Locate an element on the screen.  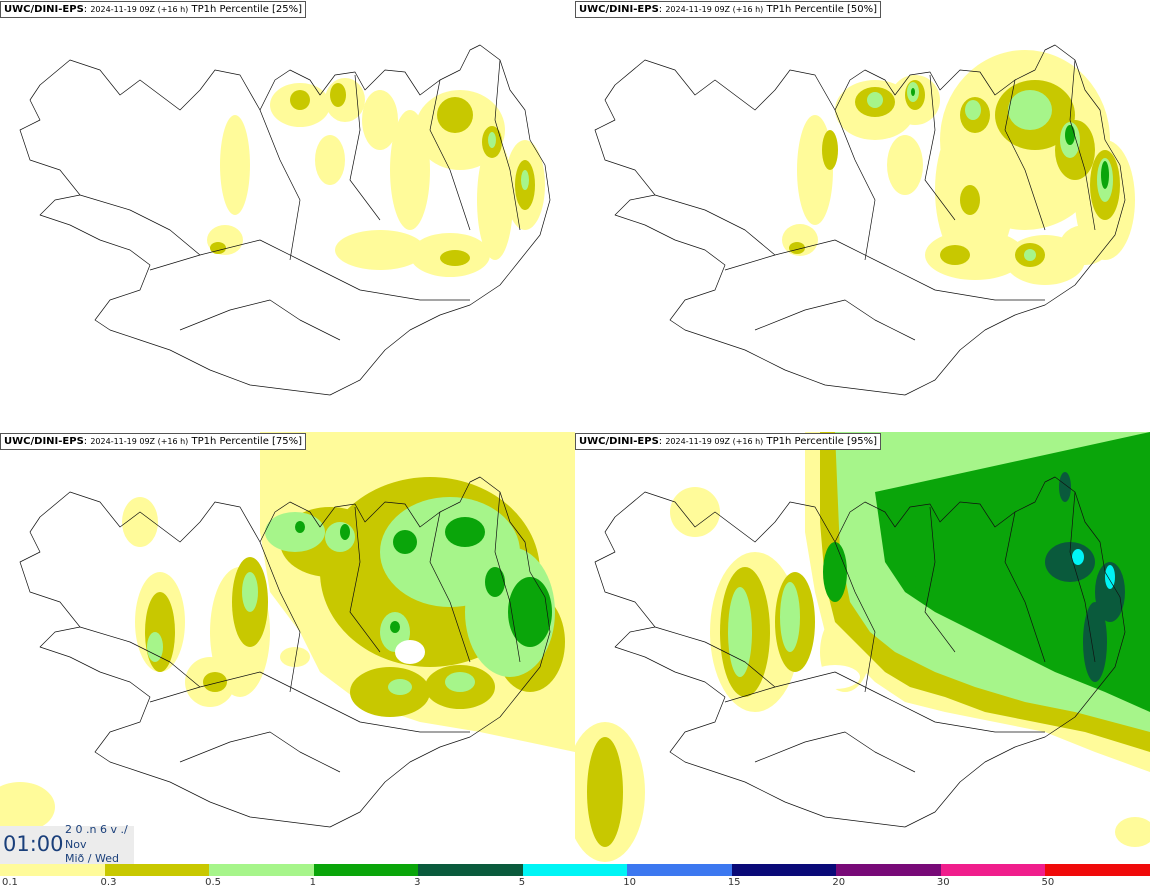
legend-label: 15 is located at coordinates (734, 882).